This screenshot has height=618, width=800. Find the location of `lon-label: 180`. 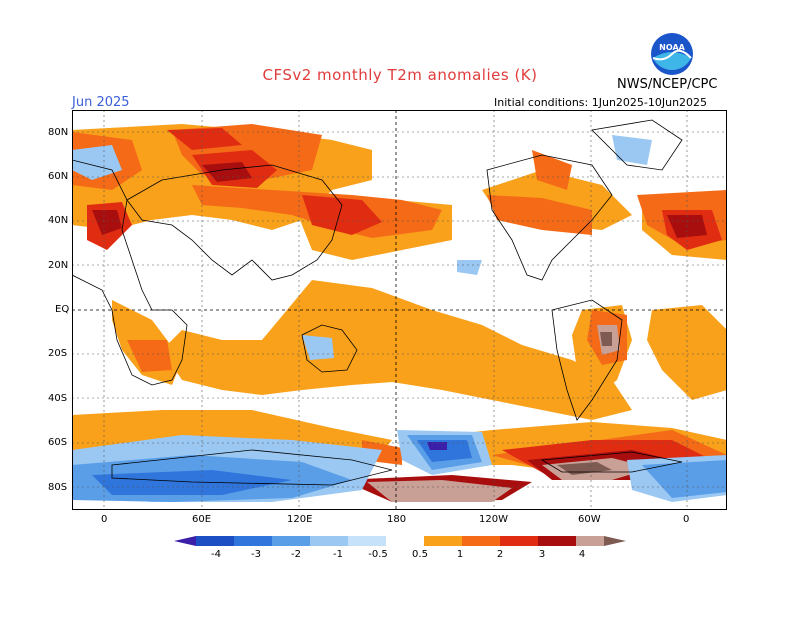

lon-label: 180 is located at coordinates (397, 519).